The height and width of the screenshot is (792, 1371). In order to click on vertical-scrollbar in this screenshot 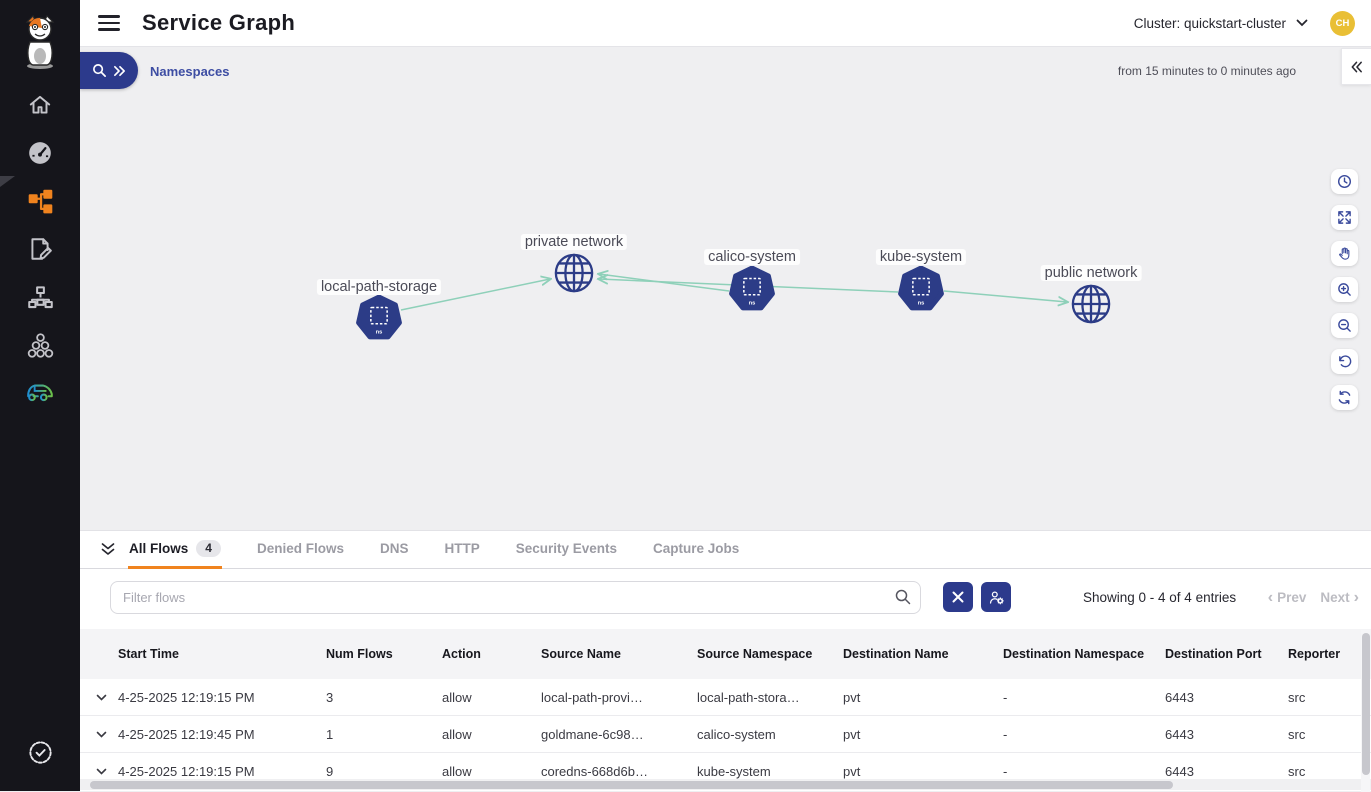, I will do `click(1365, 711)`.